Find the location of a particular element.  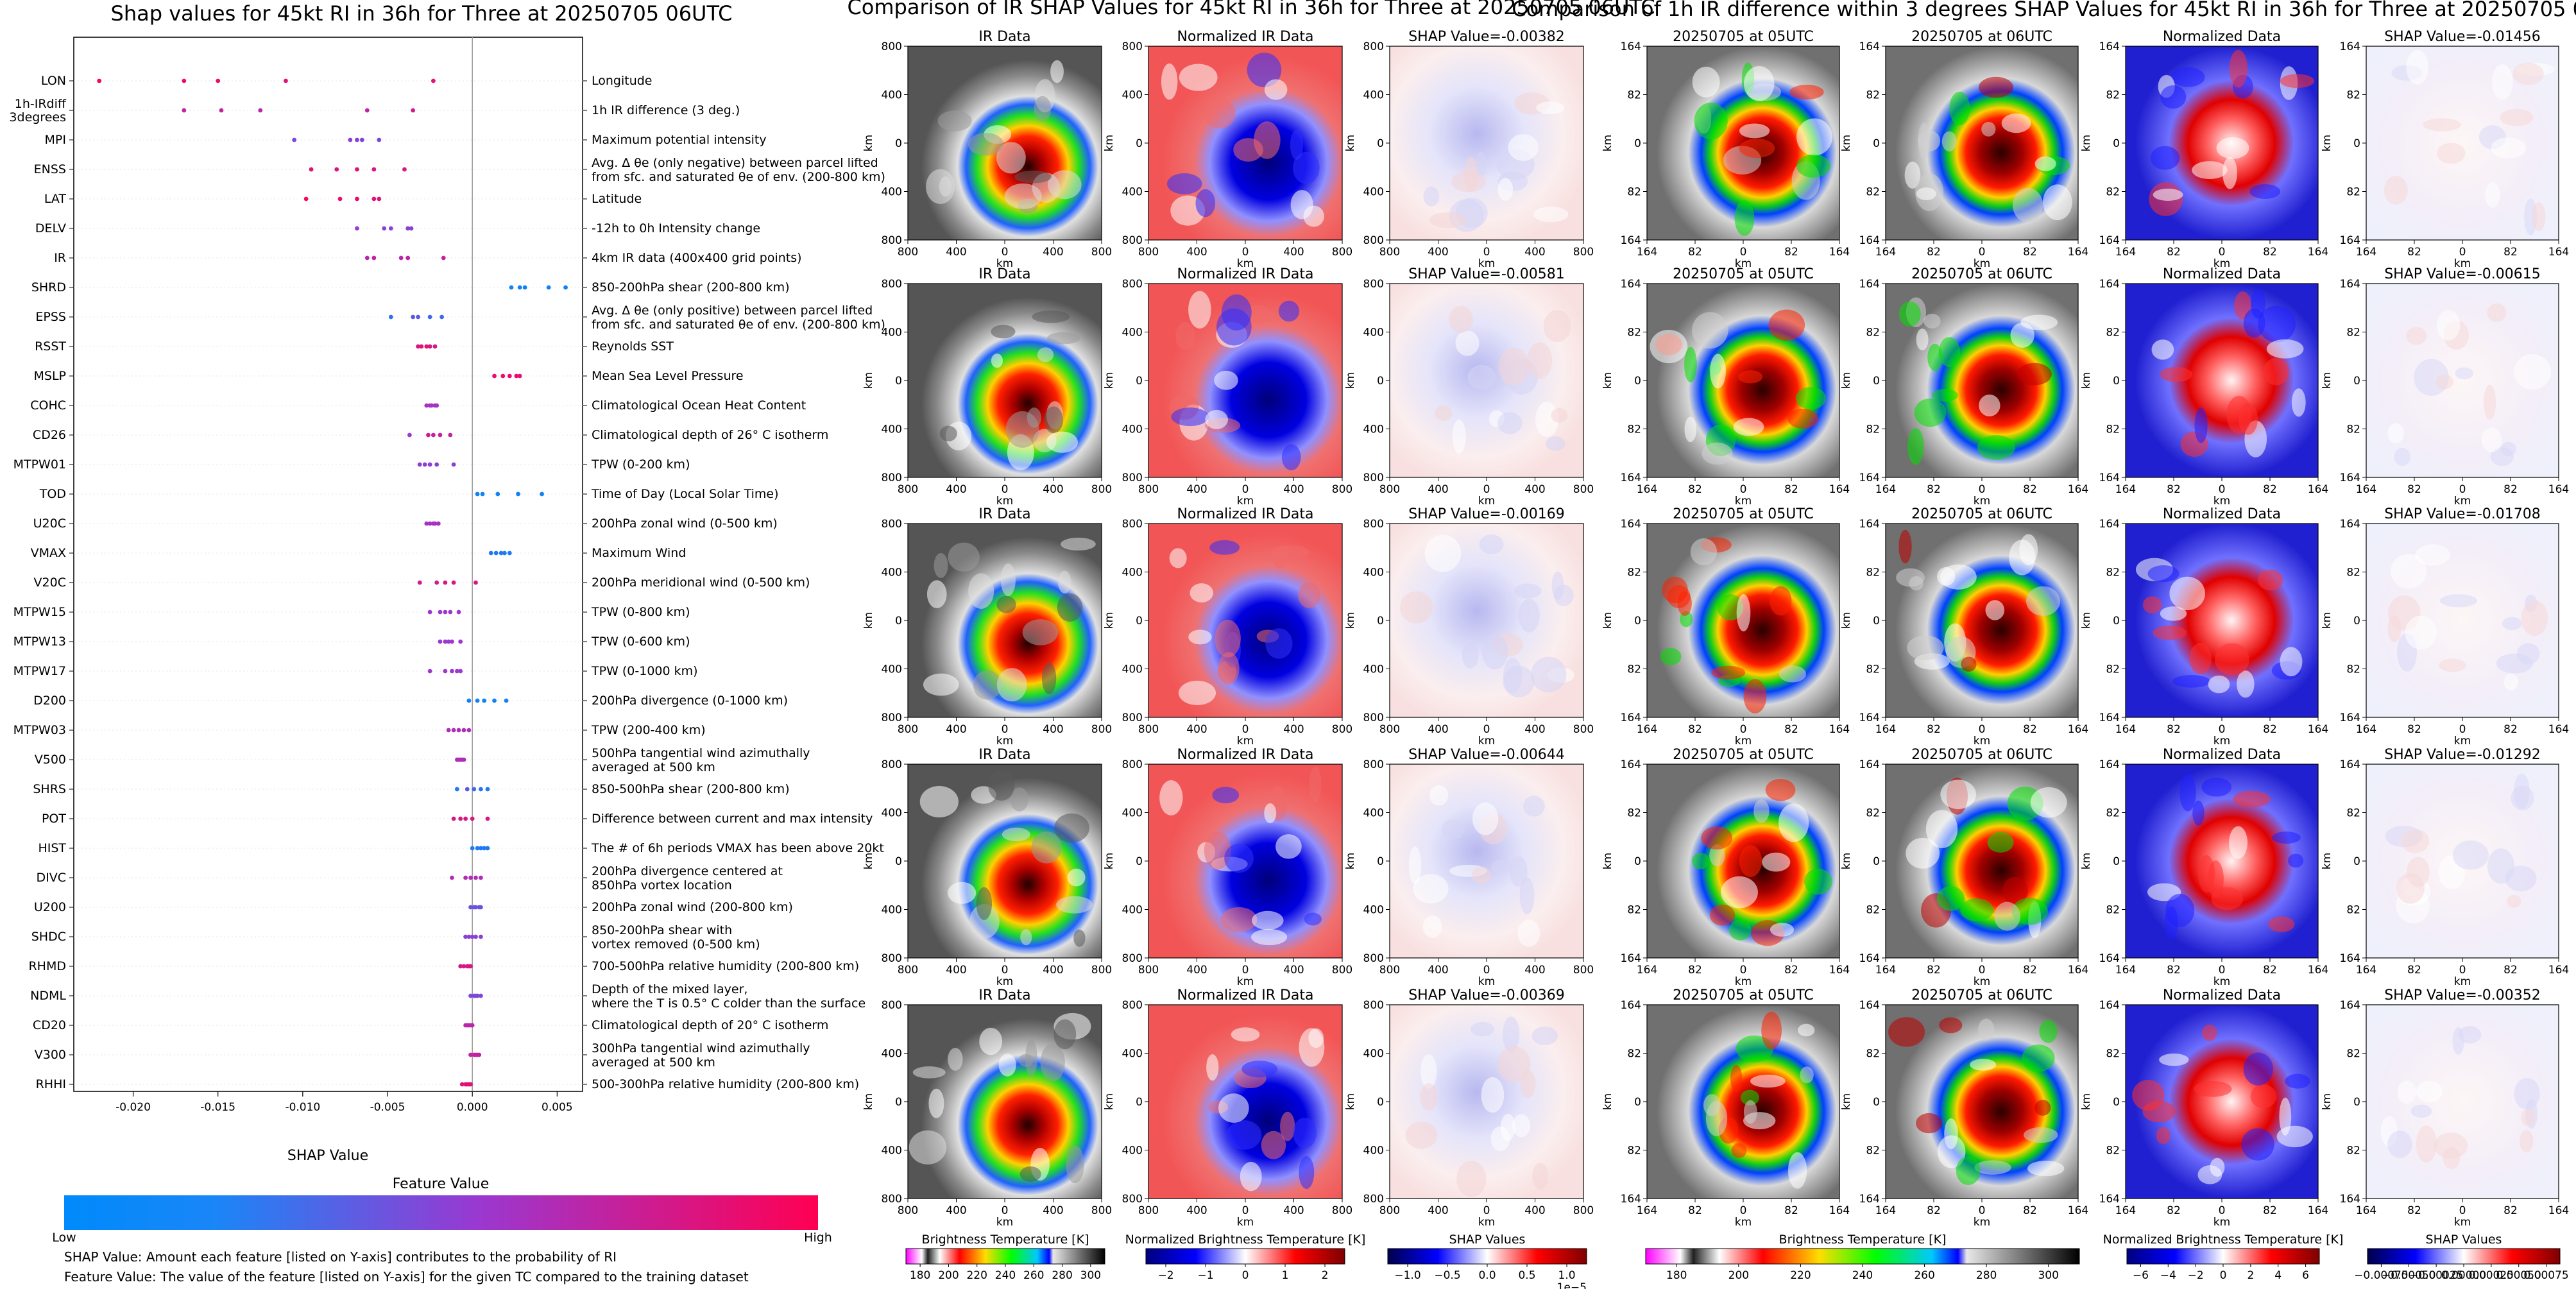

feature-description: TPW (0-1000 km) is located at coordinates (644, 671).